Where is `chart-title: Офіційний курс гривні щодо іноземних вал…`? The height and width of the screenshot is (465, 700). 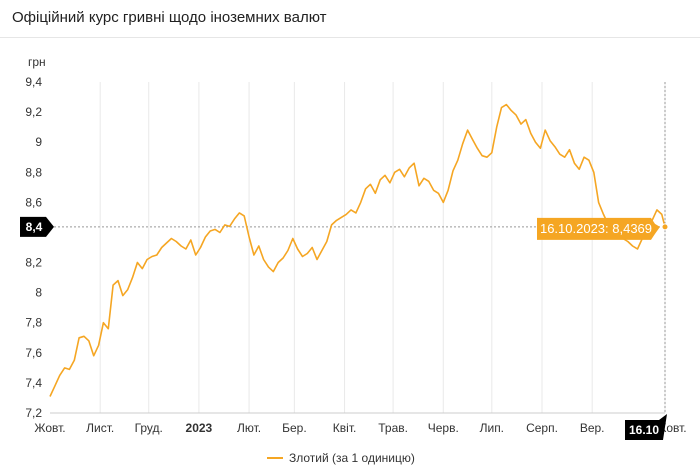
chart-title: Офіційний курс гривні щодо іноземних вал… is located at coordinates (169, 17).